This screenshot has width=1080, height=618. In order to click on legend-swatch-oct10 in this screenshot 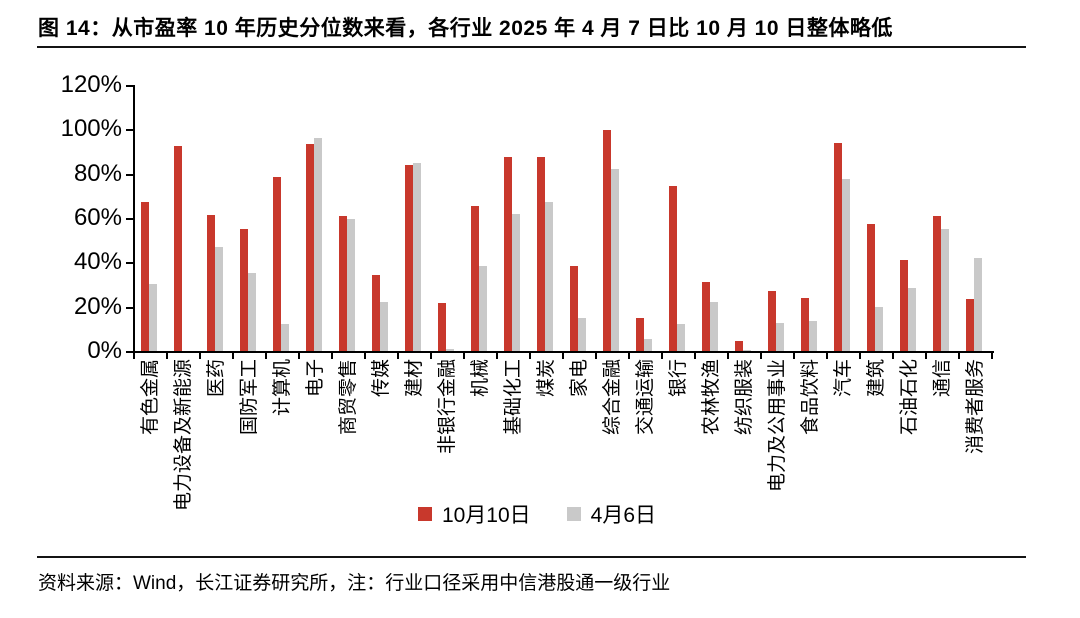, I will do `click(424, 514)`.